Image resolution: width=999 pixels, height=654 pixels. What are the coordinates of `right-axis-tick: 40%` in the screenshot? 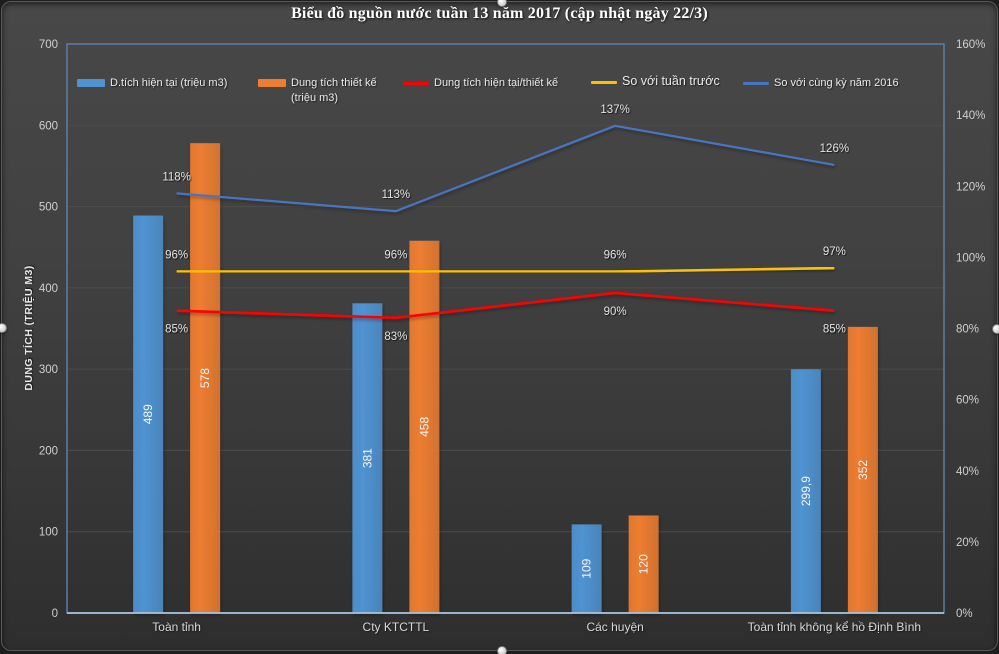 It's located at (967, 472).